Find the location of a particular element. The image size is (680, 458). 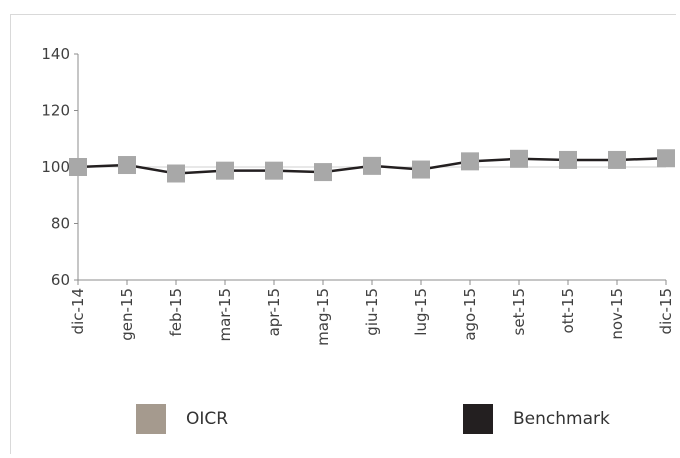

x-tick-label: ago-15 is located at coordinates (470, 314).